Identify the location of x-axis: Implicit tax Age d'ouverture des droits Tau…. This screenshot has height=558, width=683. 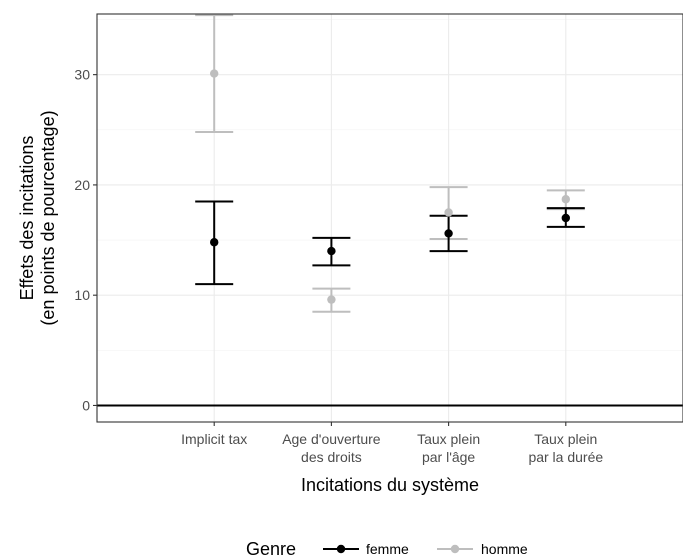
(392, 443).